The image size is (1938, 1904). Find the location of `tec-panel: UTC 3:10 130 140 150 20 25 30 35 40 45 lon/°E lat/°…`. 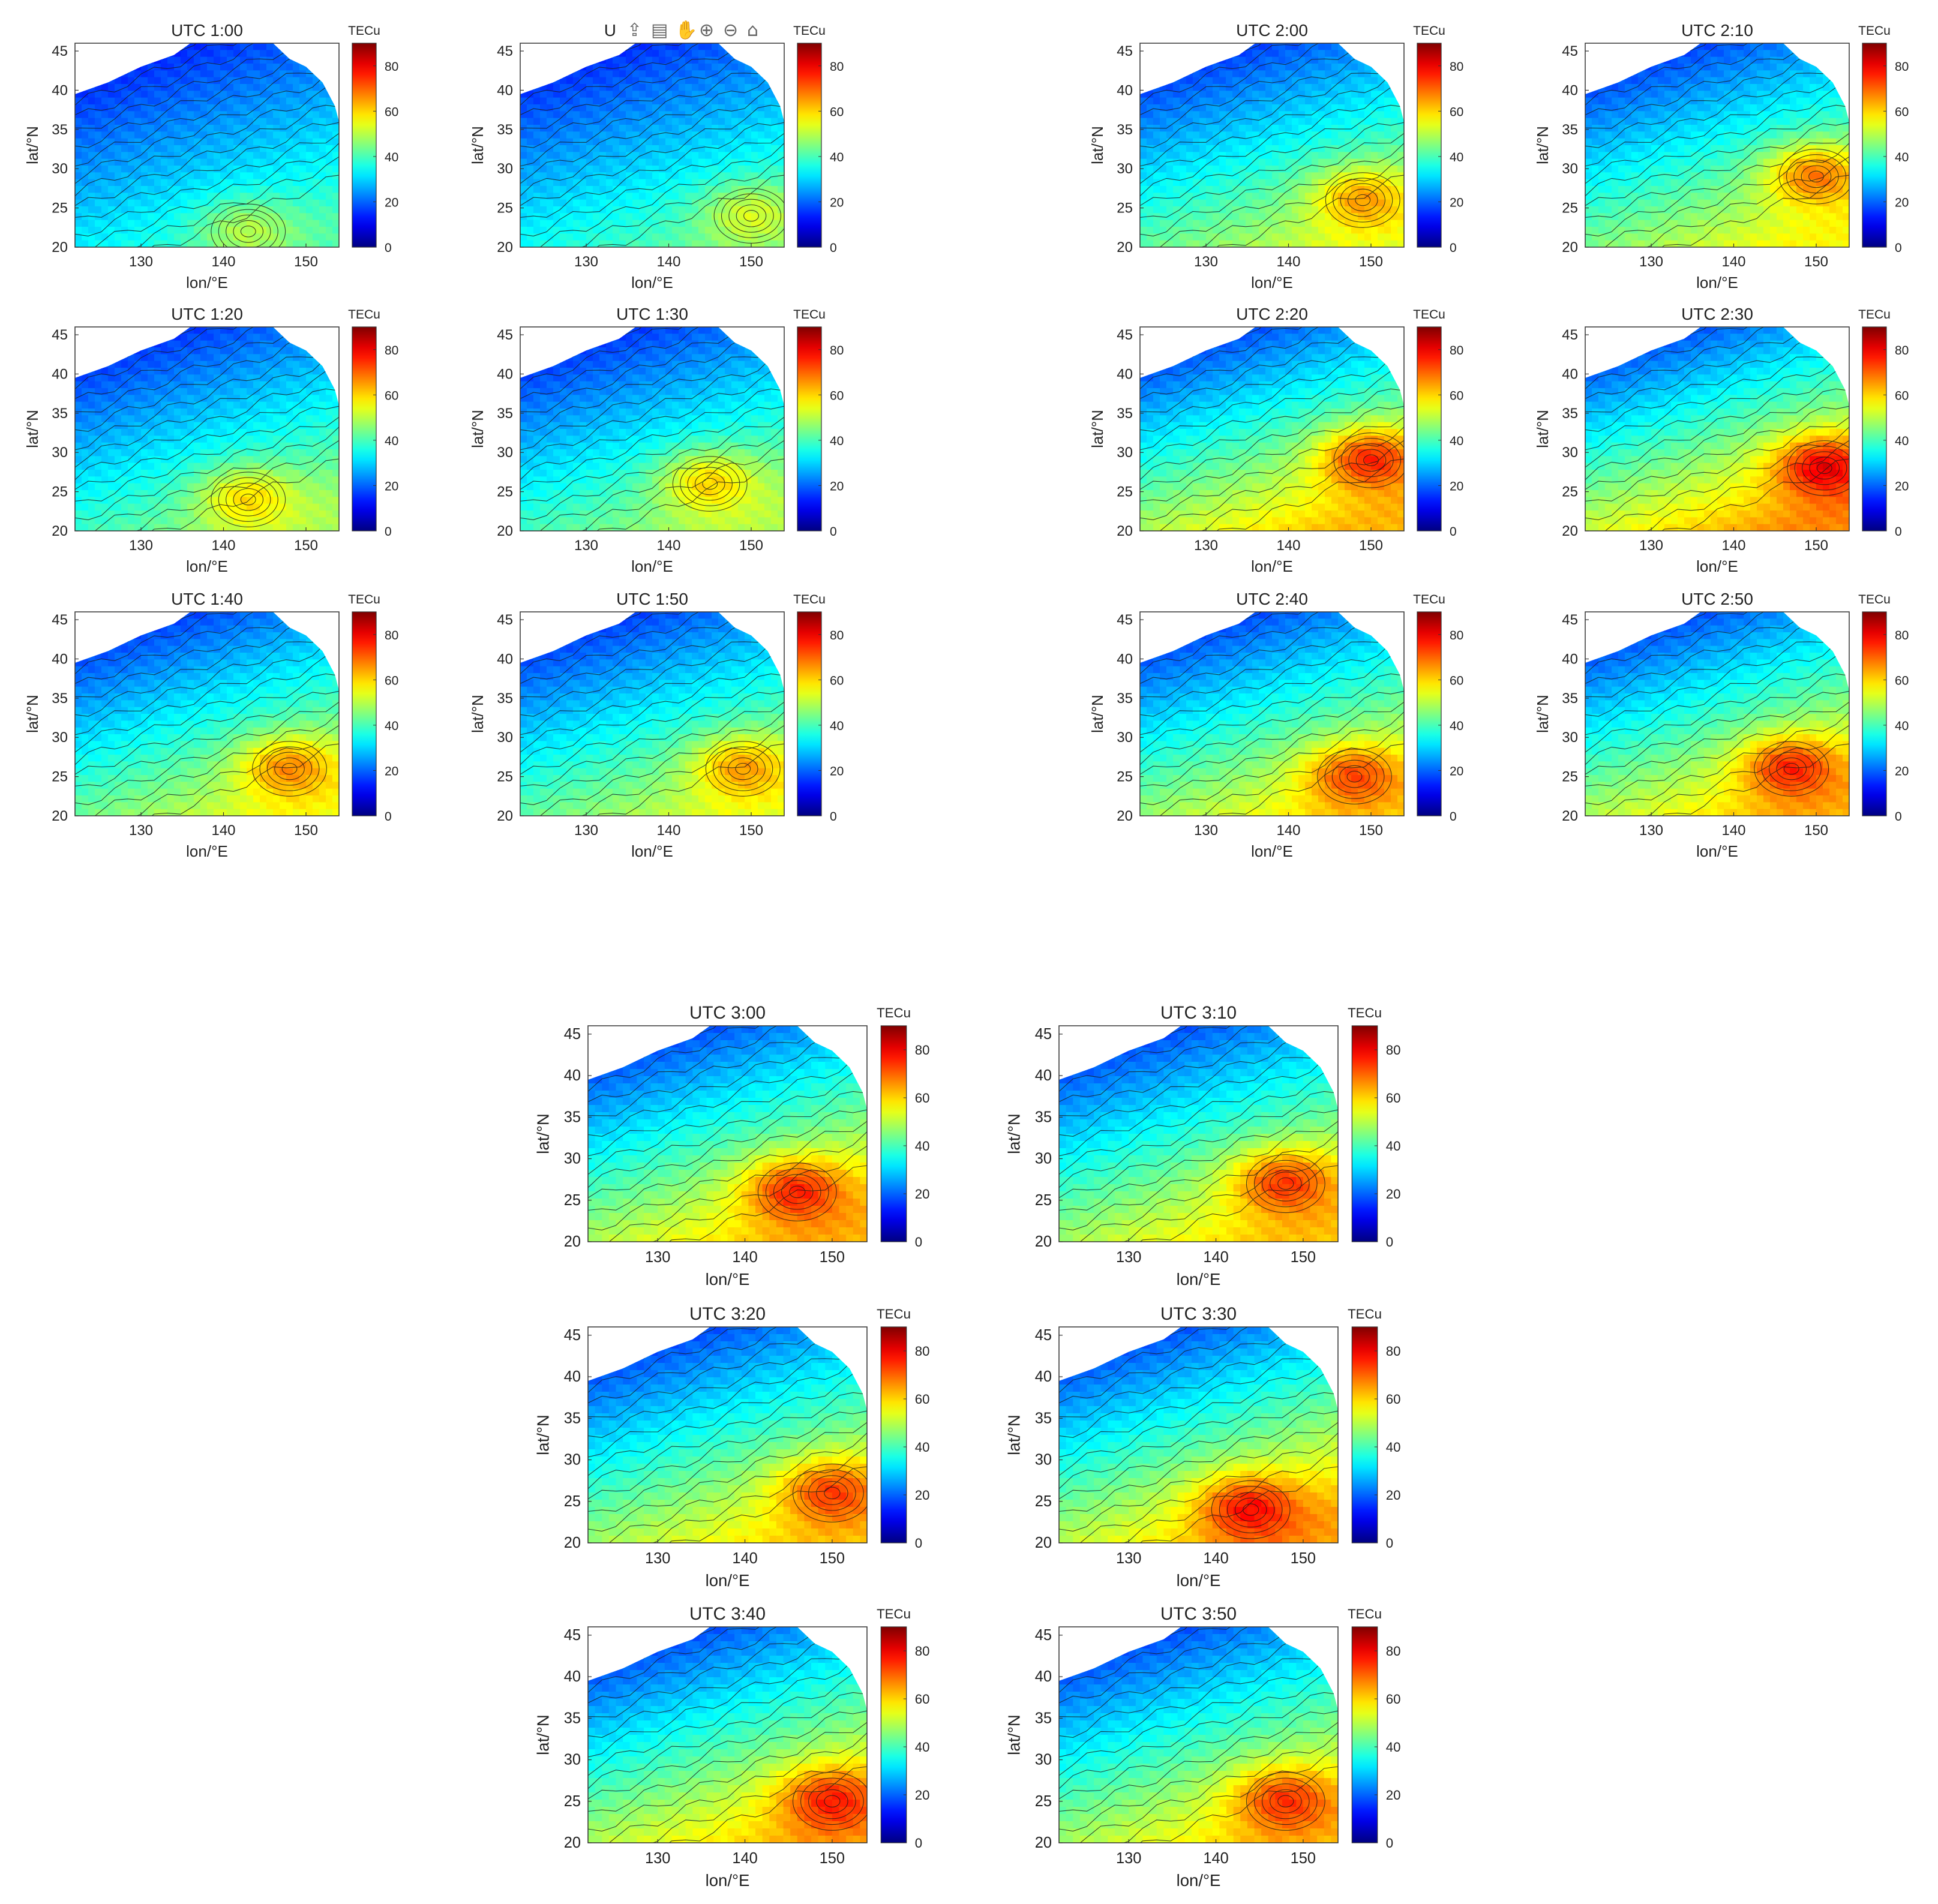

tec-panel: UTC 3:10 130 140 150 20 25 30 35 40 45 lon/°E lat/°… is located at coordinates (1202, 1146).